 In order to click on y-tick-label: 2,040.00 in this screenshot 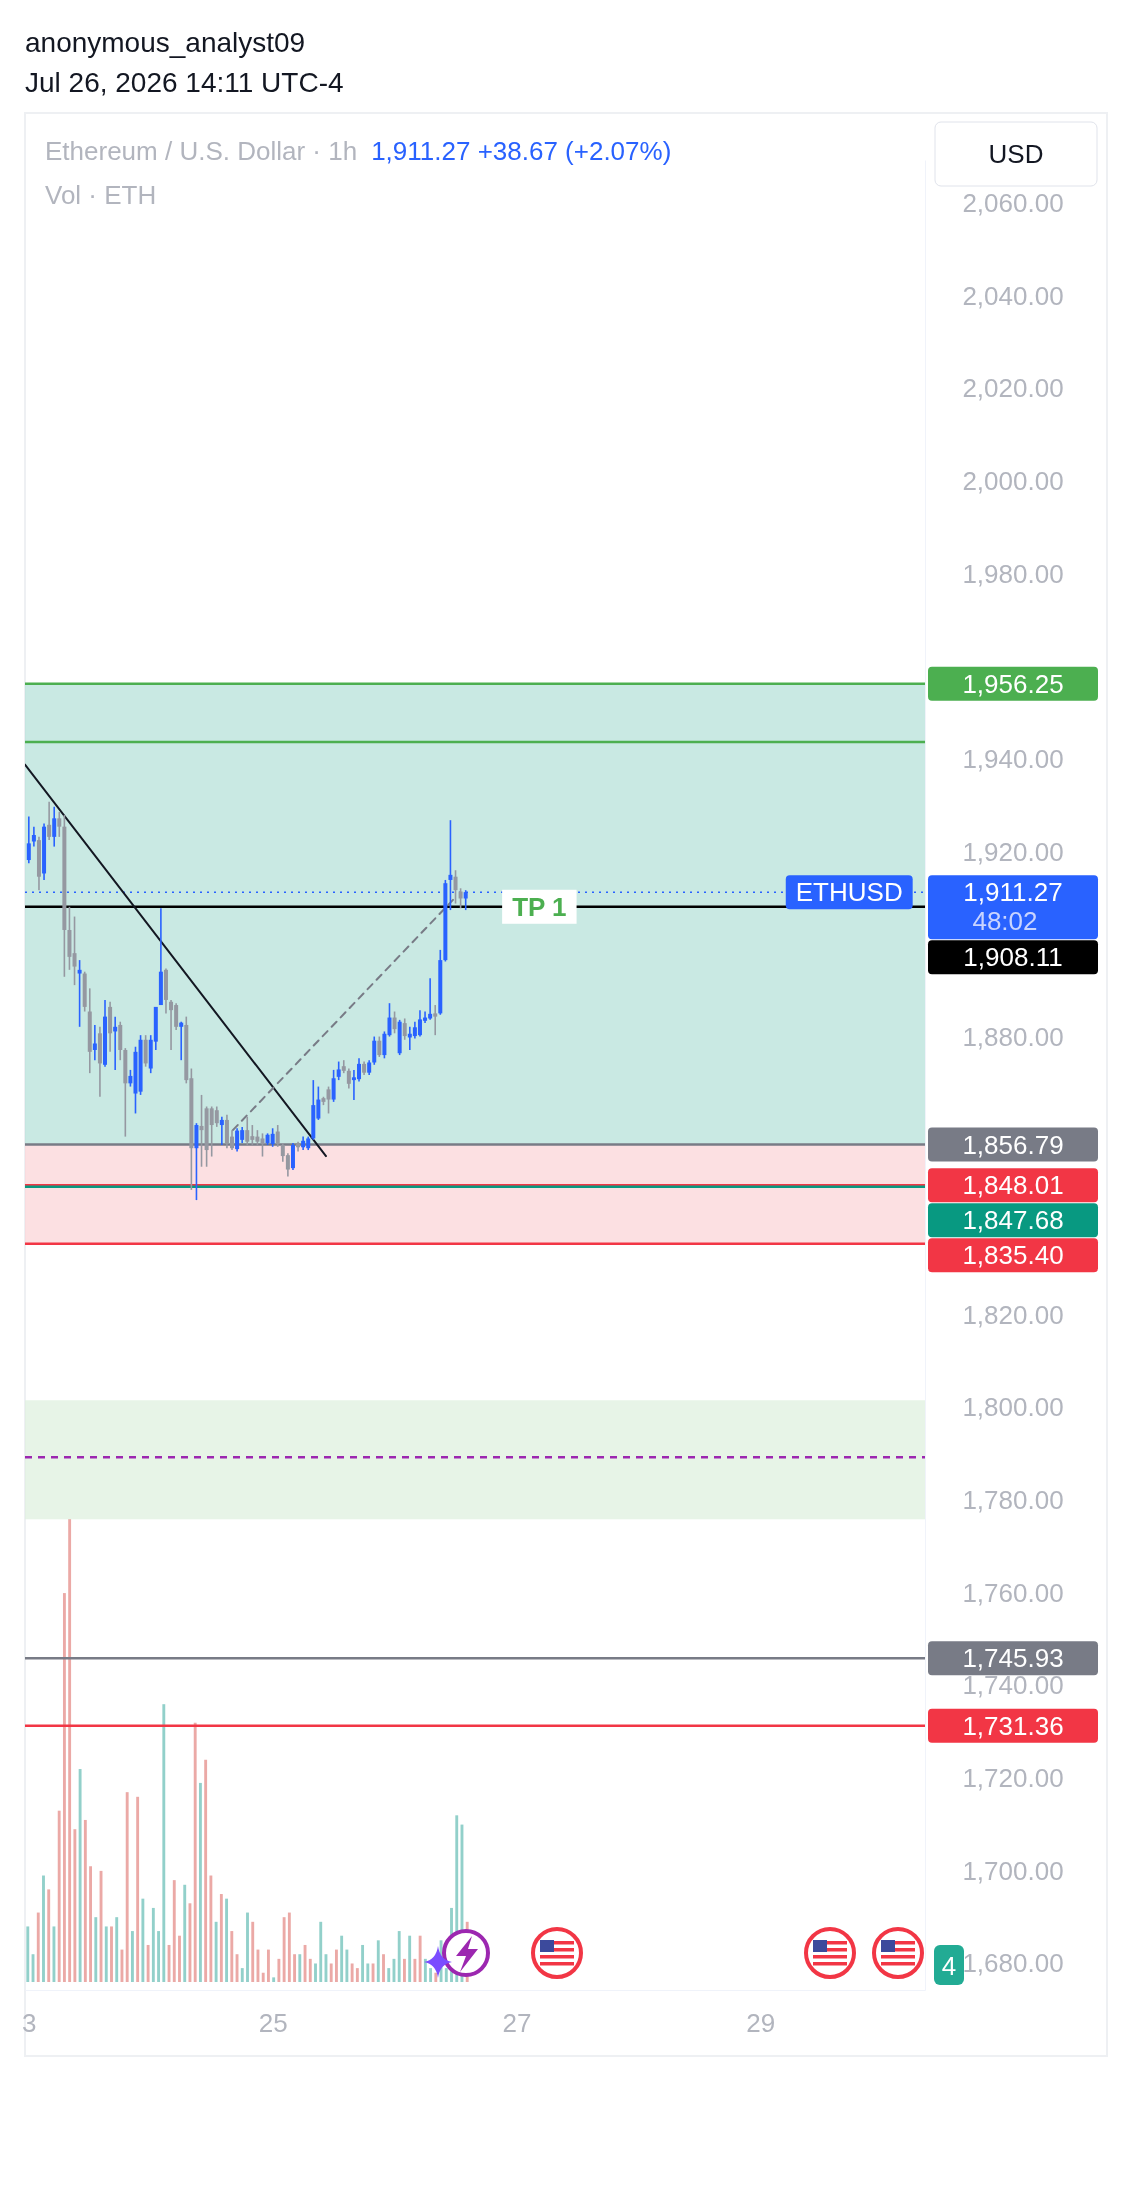, I will do `click(1013, 295)`.